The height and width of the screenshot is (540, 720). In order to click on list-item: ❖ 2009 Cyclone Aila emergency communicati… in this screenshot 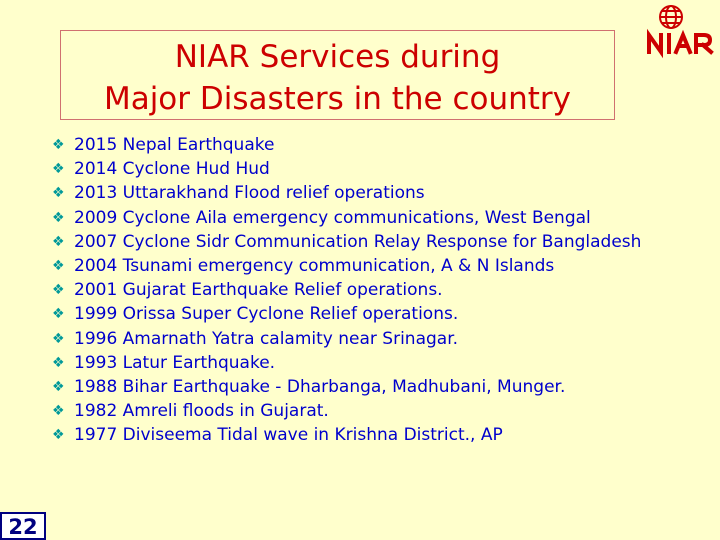, I will do `click(321, 217)`.